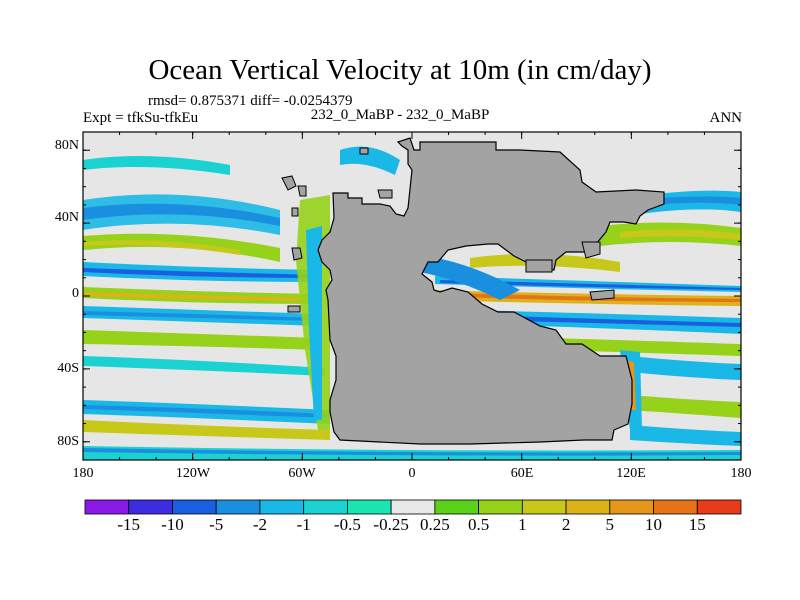 This screenshot has height=600, width=800. I want to click on colorbar-label: 0.25, so click(434, 524).